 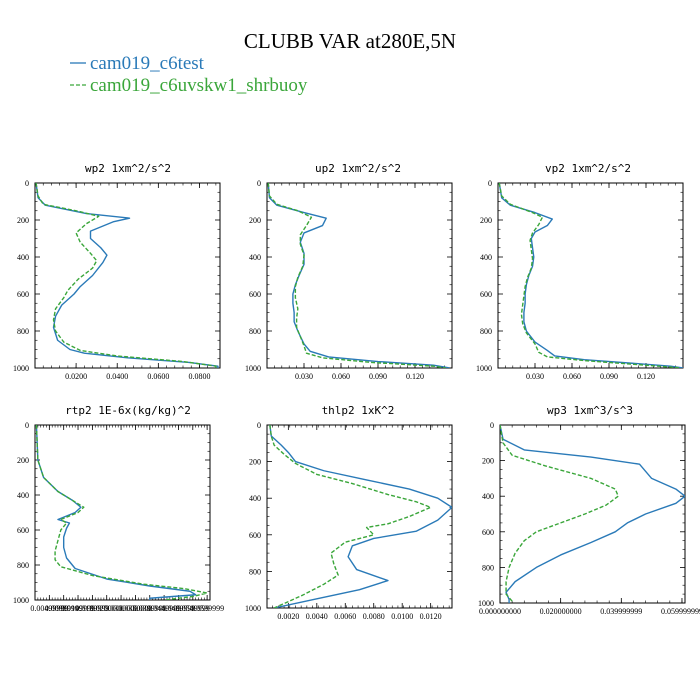 I want to click on panel-title: up2 1xm^2/s^2, so click(x=358, y=168).